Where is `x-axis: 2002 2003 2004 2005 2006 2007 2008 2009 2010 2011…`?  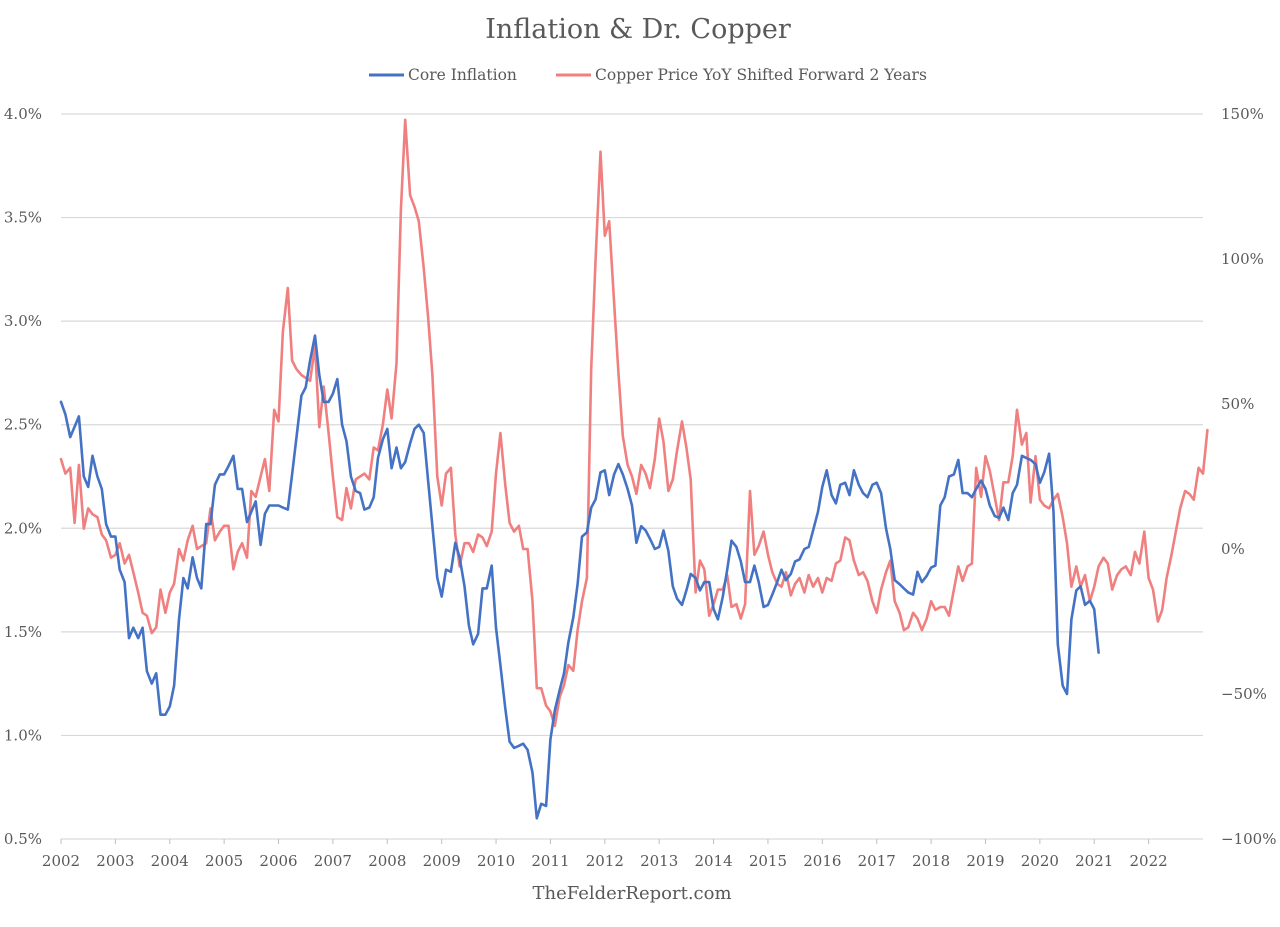 x-axis: 2002 2003 2004 2005 2006 2007 2008 2009 2010 2011… is located at coordinates (605, 854).